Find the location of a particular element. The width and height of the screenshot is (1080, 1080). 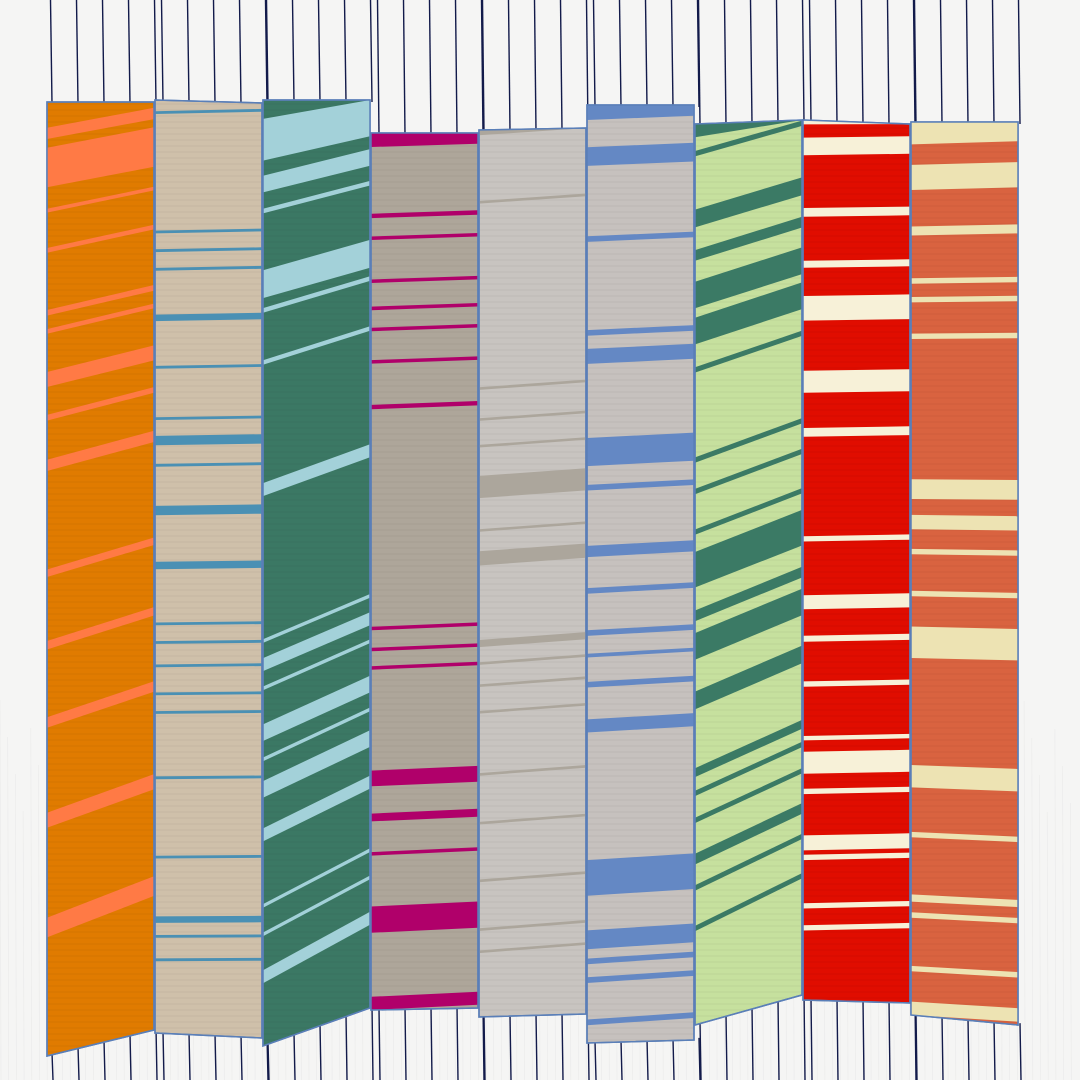

gray-panel is located at coordinates (532, 572).